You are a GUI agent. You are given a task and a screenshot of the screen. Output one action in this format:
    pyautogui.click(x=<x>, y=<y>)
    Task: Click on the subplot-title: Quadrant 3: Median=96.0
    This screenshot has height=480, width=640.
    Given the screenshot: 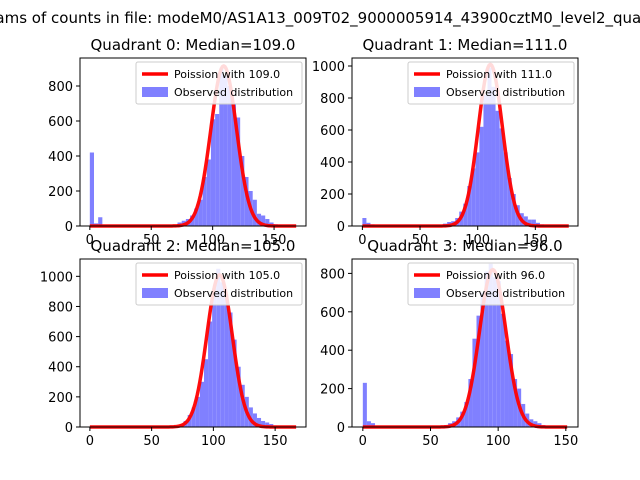 What is the action you would take?
    pyautogui.click(x=464, y=246)
    